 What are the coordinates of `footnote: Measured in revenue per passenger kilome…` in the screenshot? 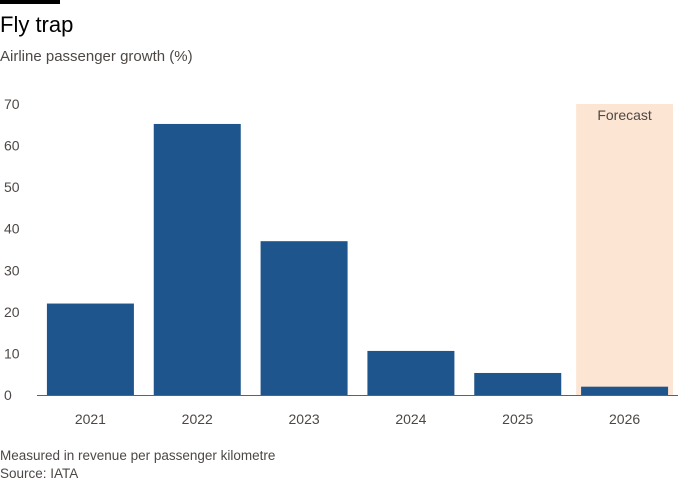 It's located at (138, 455).